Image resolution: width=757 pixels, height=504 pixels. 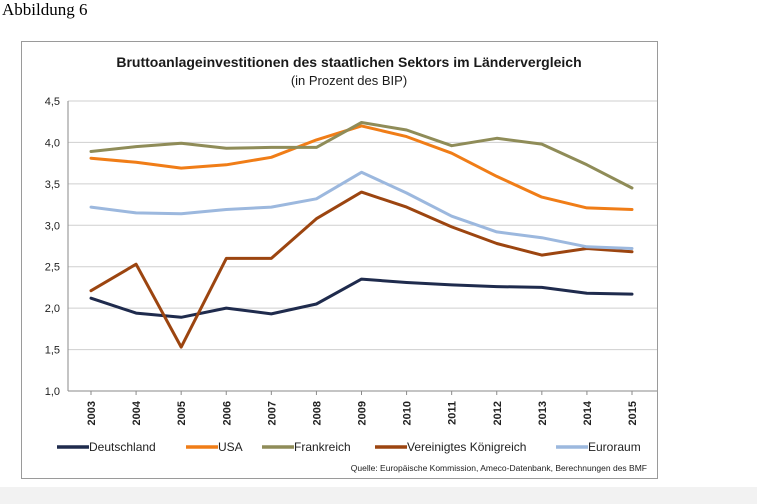 What do you see at coordinates (230, 447) in the screenshot?
I see `legend-label: USA` at bounding box center [230, 447].